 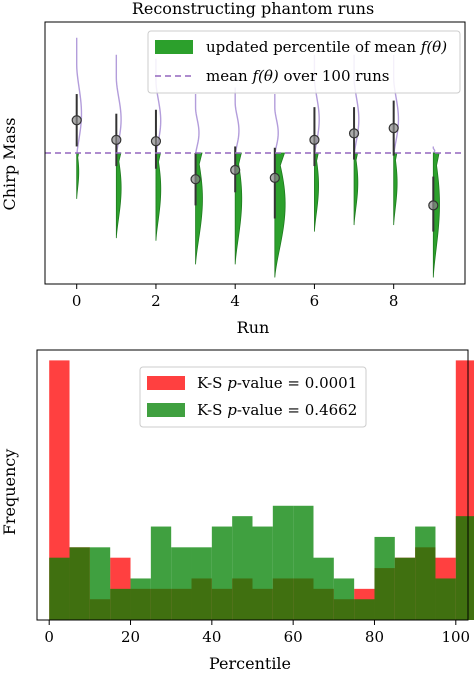 I want to click on x-tick-label: 4, so click(x=235, y=301).